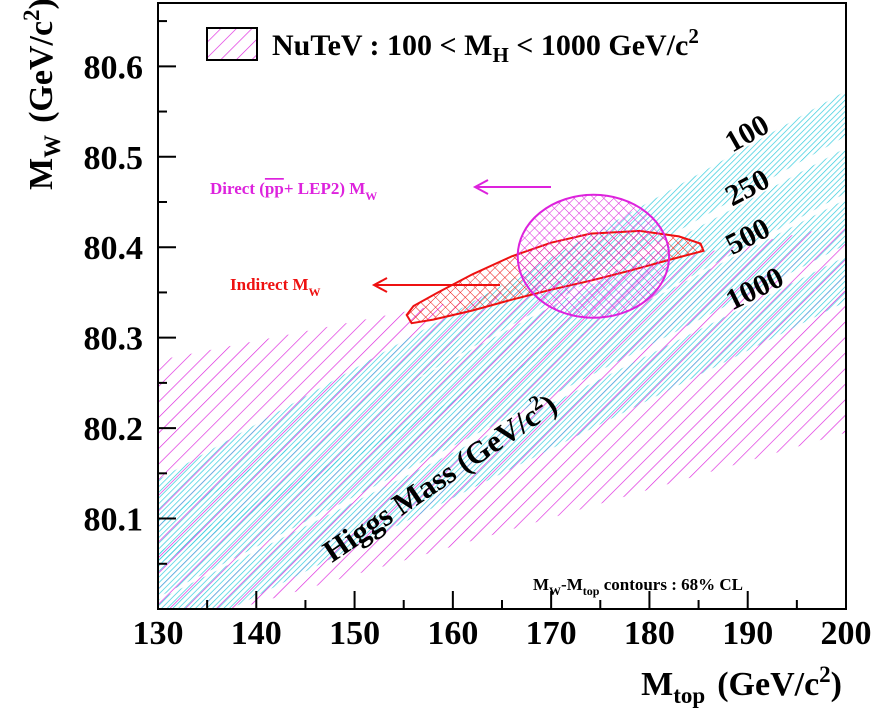  I want to click on y-tick-label: 80.4, so click(114, 248).